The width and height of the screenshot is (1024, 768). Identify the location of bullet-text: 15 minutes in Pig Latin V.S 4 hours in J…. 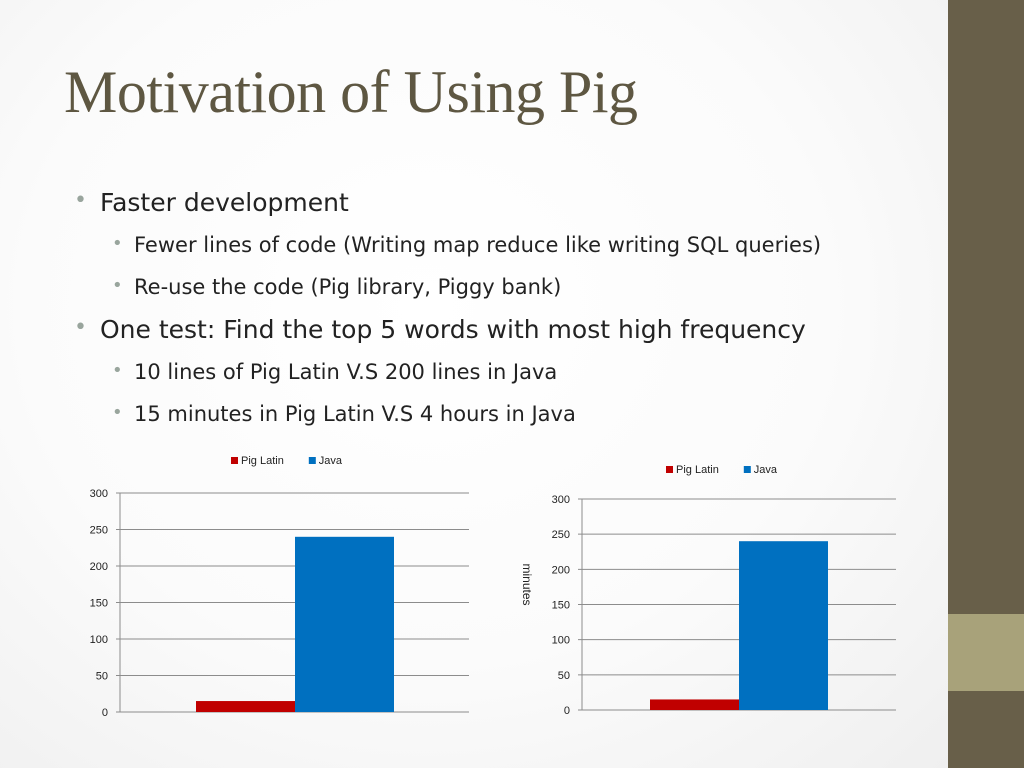
(355, 414).